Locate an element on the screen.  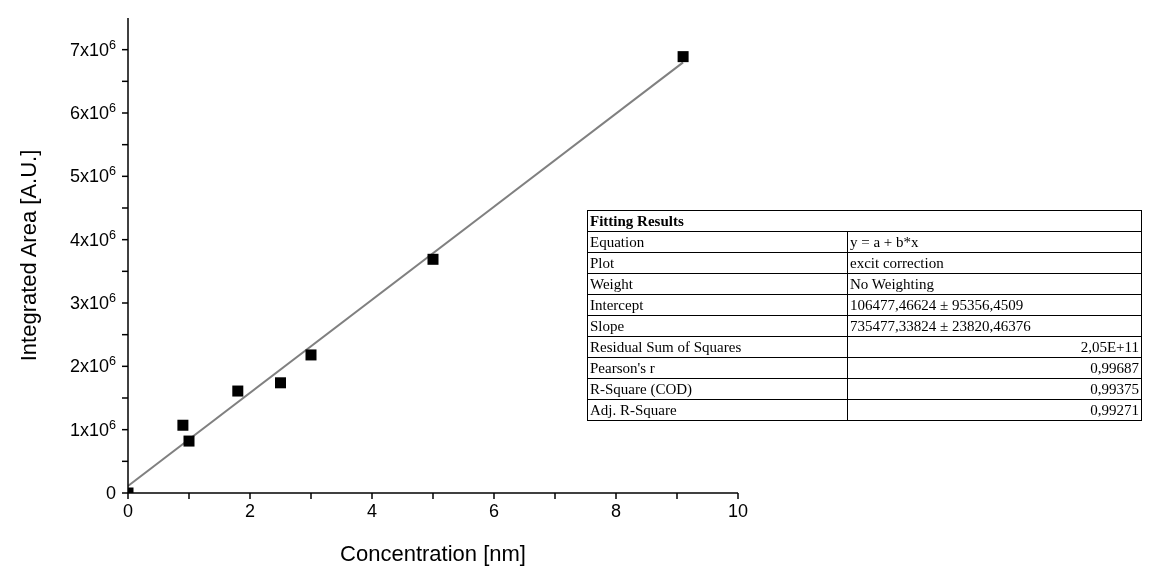
text: excit correction is located at coordinates (897, 263).